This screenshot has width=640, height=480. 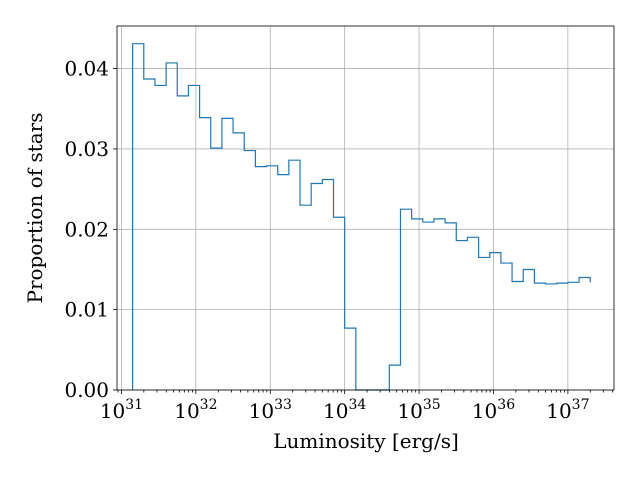 I want to click on x-tick-label: 1036, so click(x=493, y=410).